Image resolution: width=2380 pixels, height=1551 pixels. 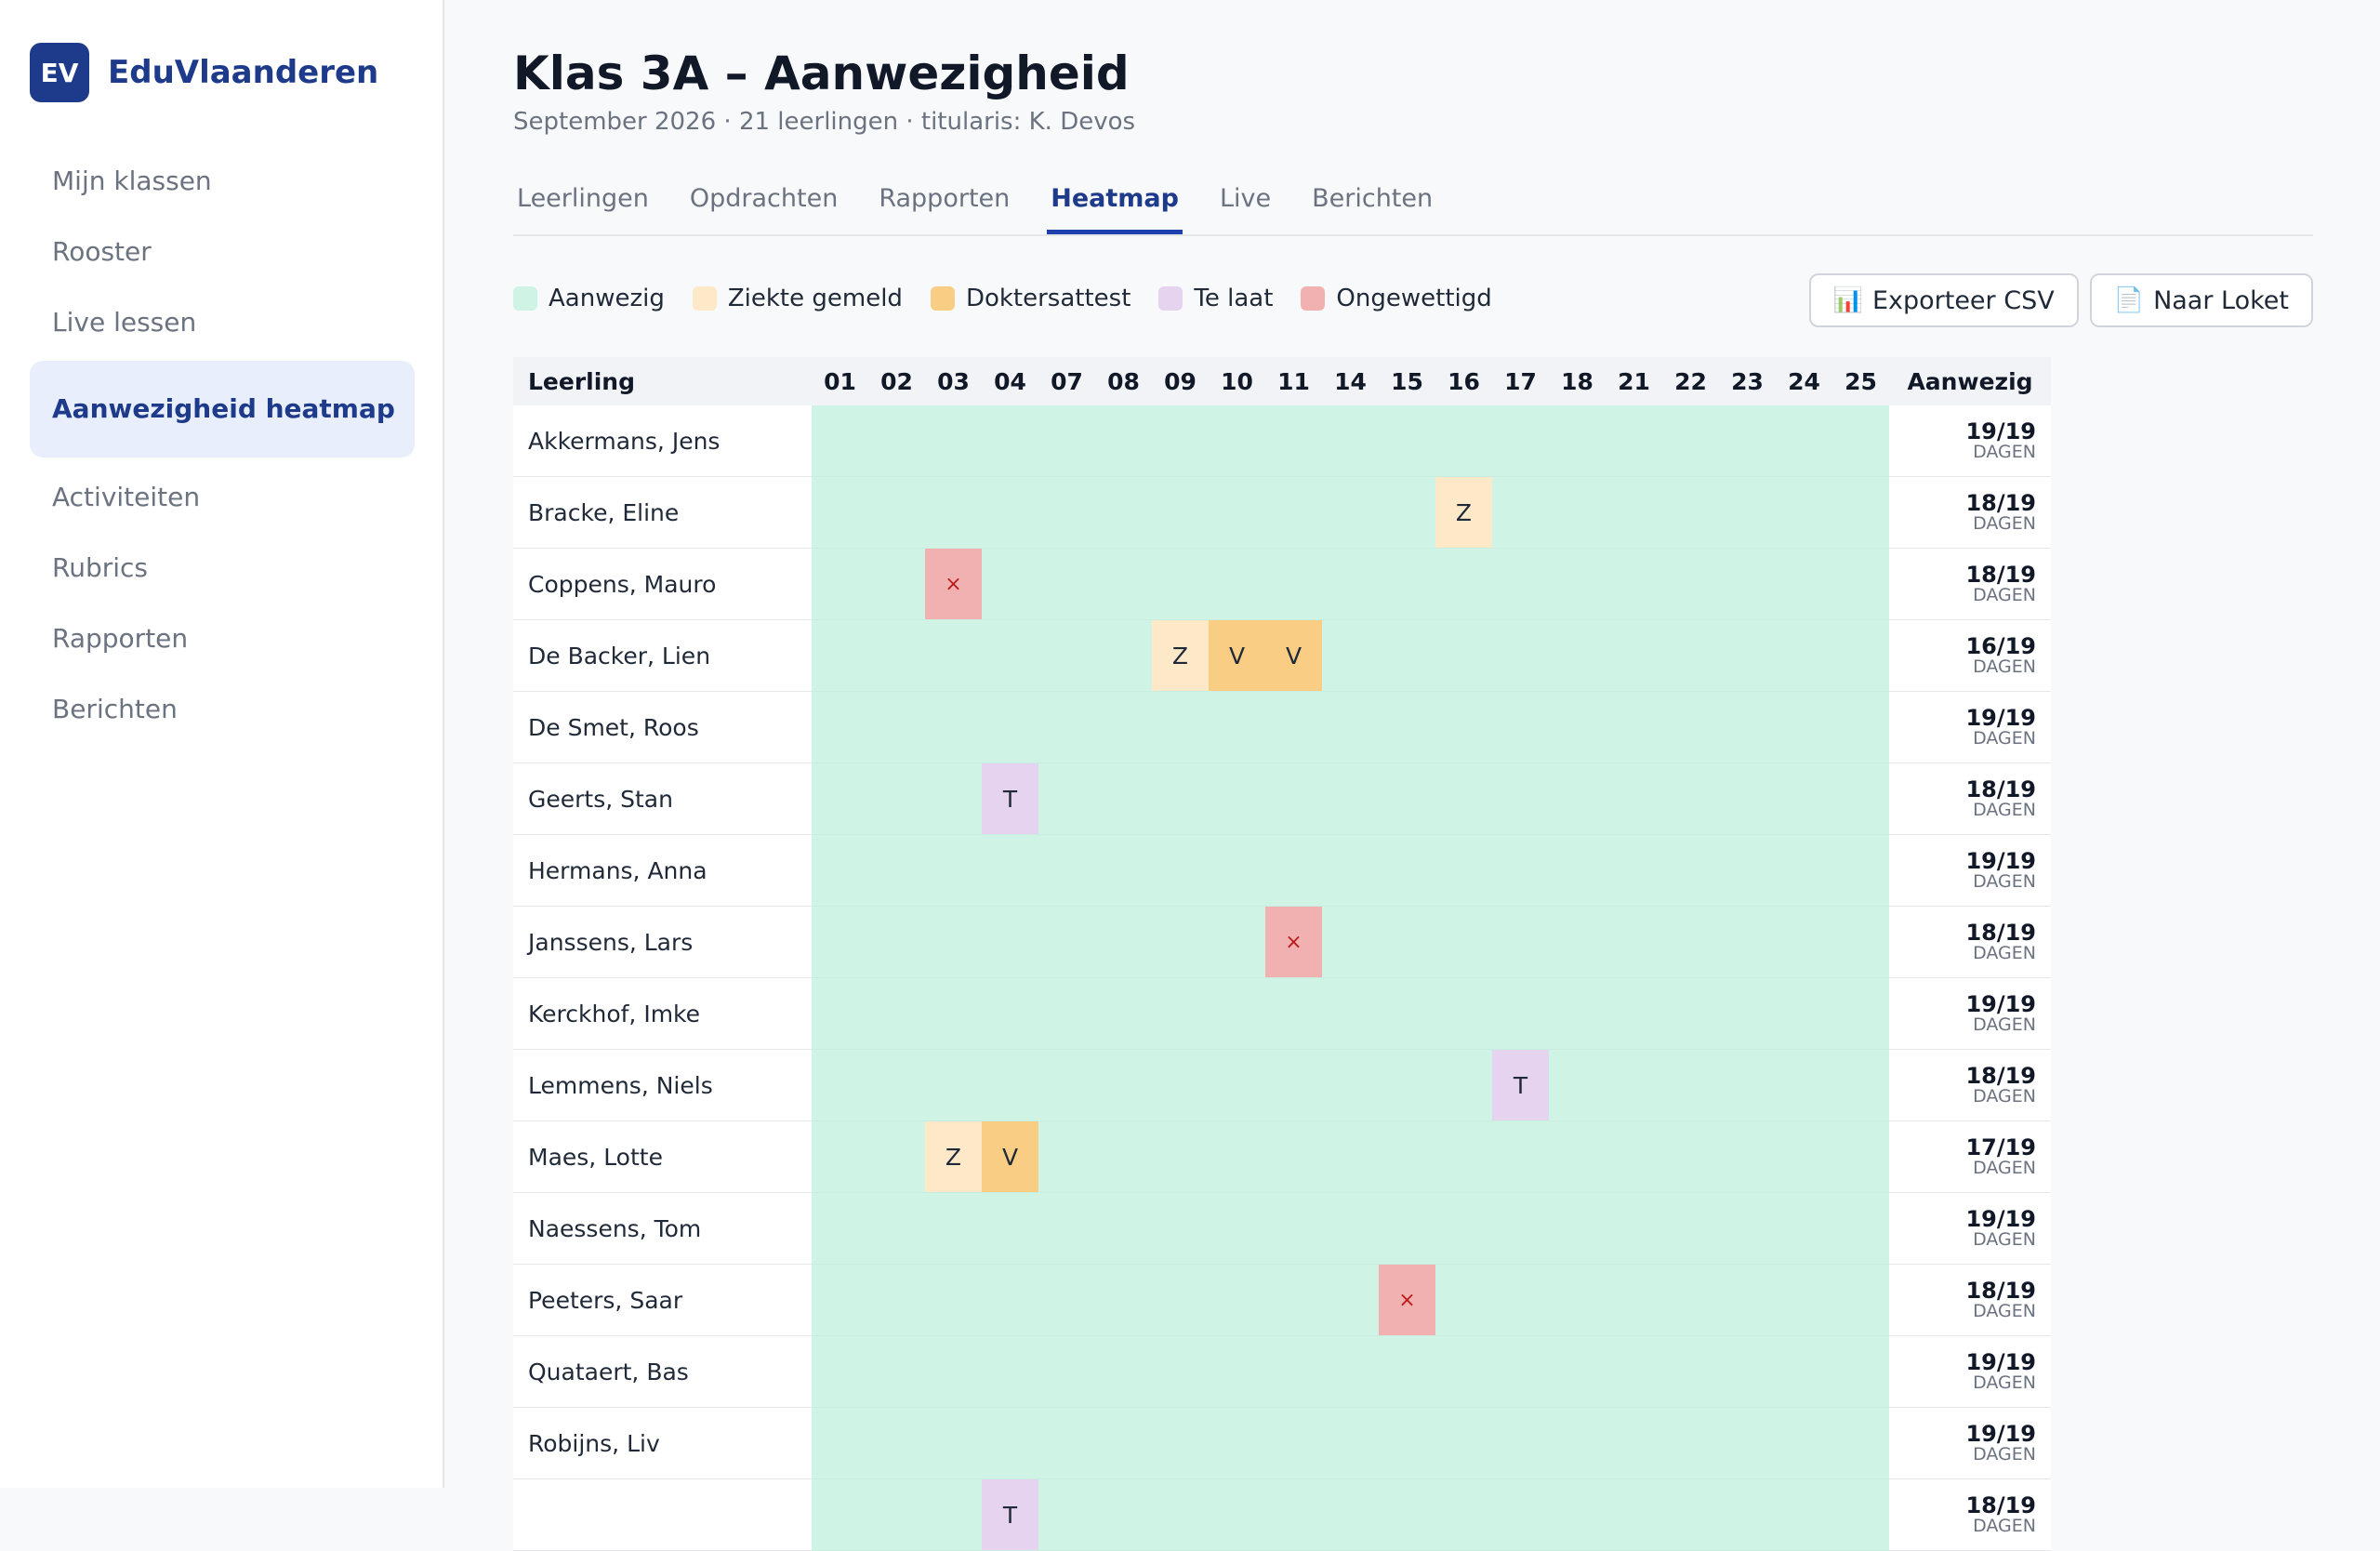 I want to click on table-row: De Smet, Roos 19/19 DAGEN, so click(x=1282, y=727).